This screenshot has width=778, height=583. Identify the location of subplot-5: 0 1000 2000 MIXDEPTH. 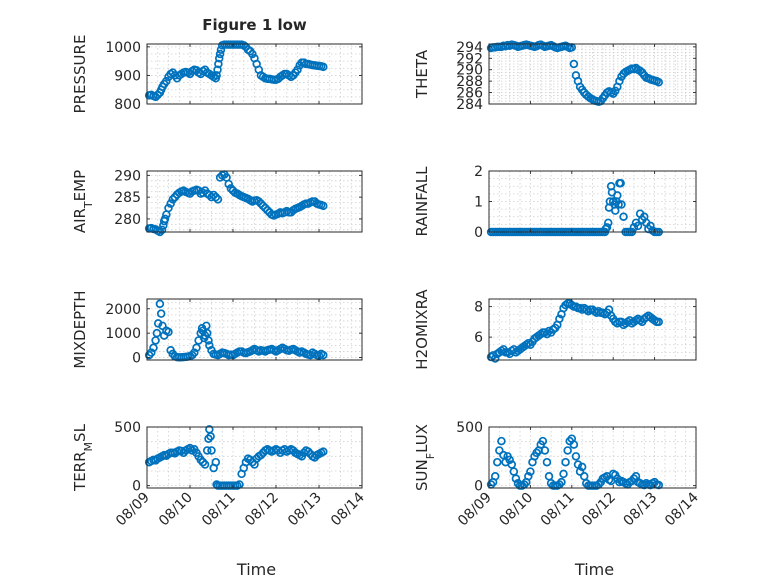
(217, 329).